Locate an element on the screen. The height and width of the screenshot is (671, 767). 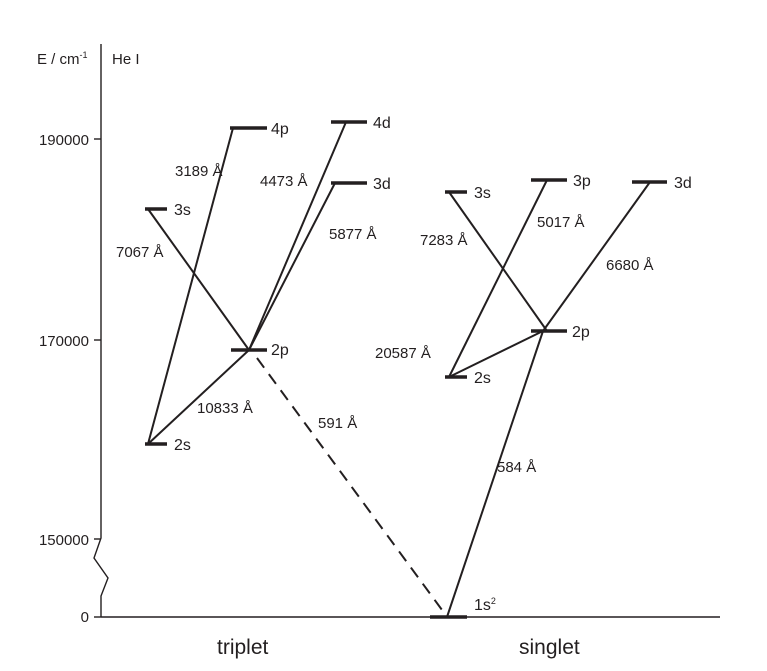
group-label-singlet: singlet is located at coordinates (549, 647).